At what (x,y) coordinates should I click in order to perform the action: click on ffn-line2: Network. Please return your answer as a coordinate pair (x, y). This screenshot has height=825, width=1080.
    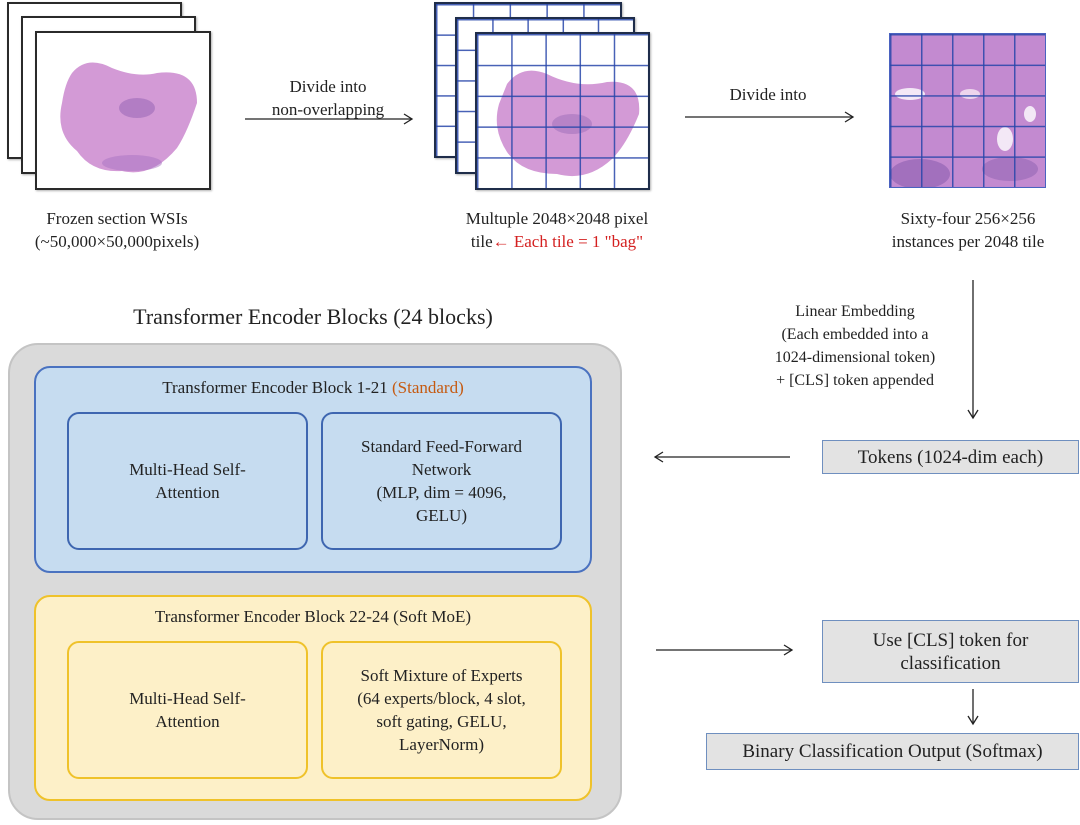
    Looking at the image, I should click on (441, 469).